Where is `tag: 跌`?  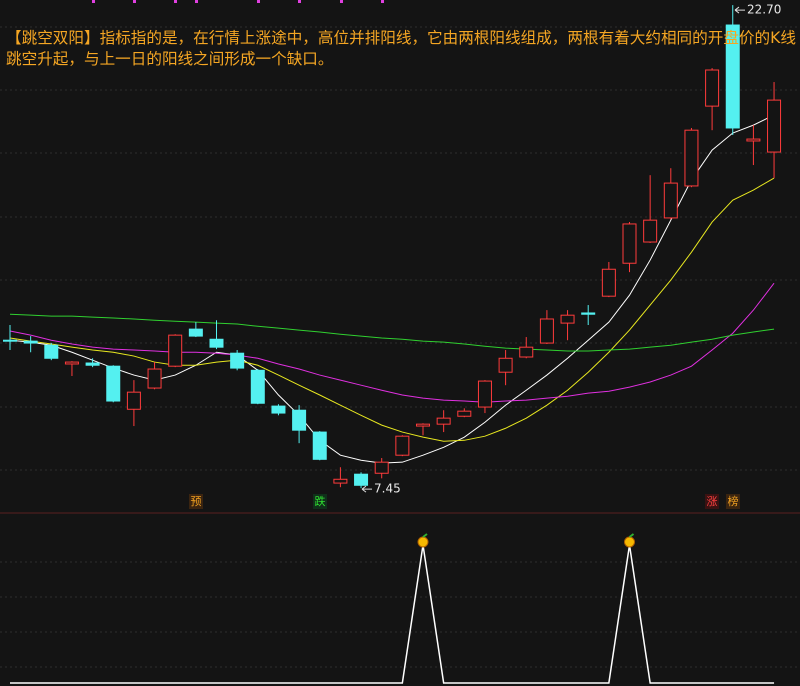
tag: 跌 is located at coordinates (320, 501).